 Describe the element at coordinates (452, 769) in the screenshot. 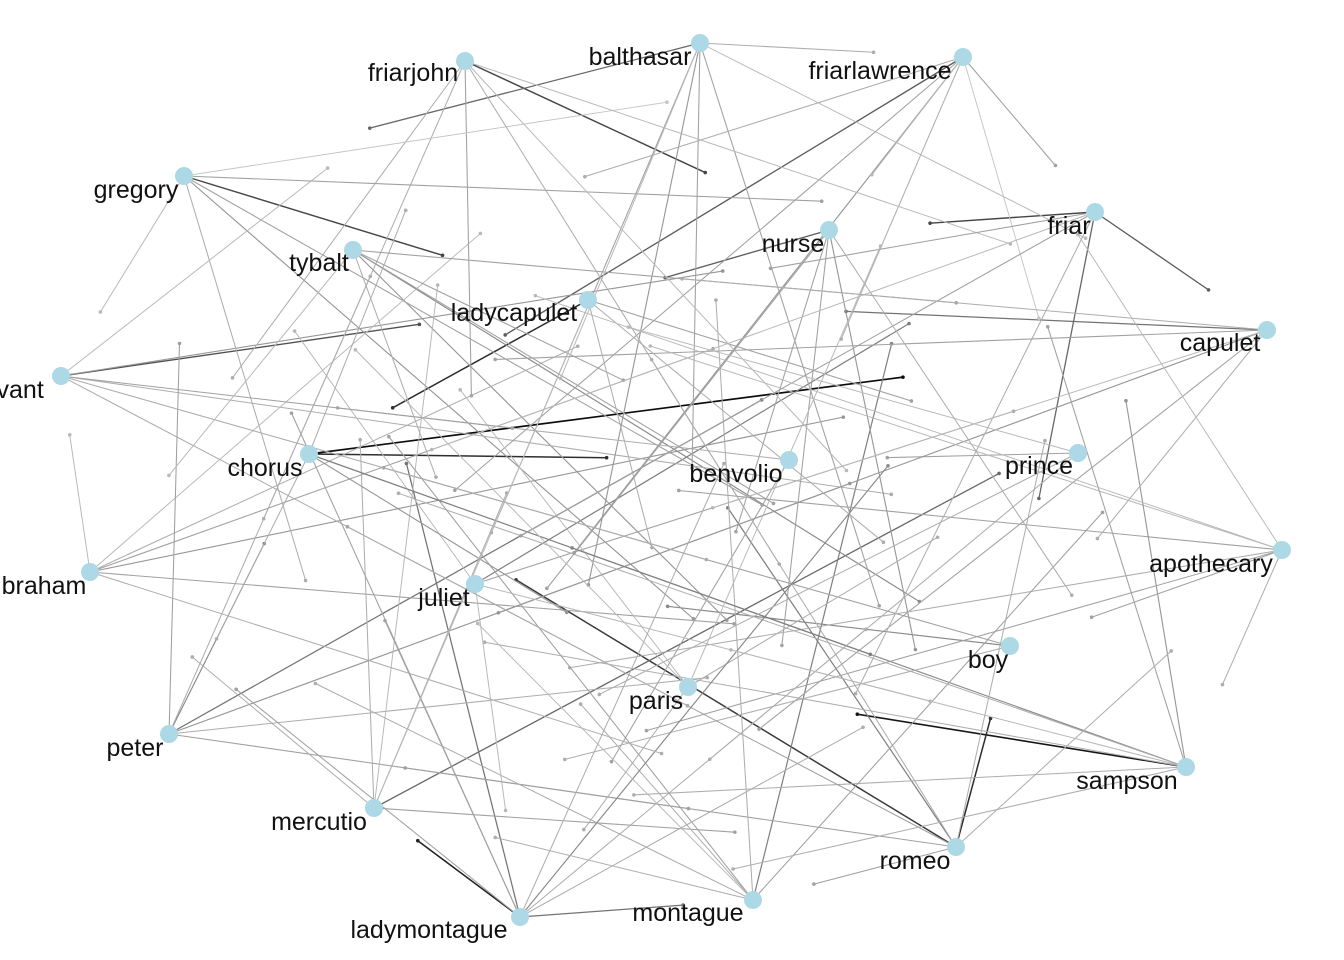

I see `edge-ladymontague-chorus` at that location.